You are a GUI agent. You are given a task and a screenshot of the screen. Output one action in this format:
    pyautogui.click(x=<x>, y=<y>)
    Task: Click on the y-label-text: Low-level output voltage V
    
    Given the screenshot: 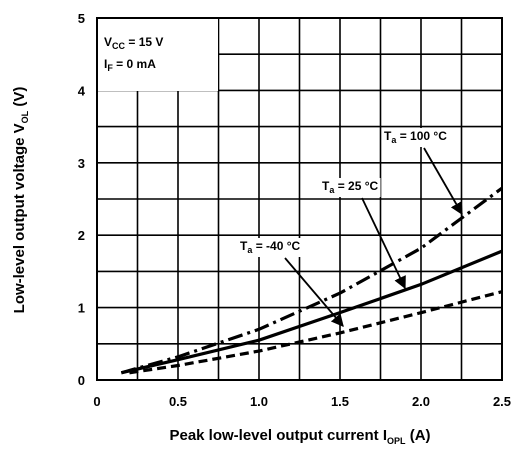 What is the action you would take?
    pyautogui.click(x=19, y=218)
    